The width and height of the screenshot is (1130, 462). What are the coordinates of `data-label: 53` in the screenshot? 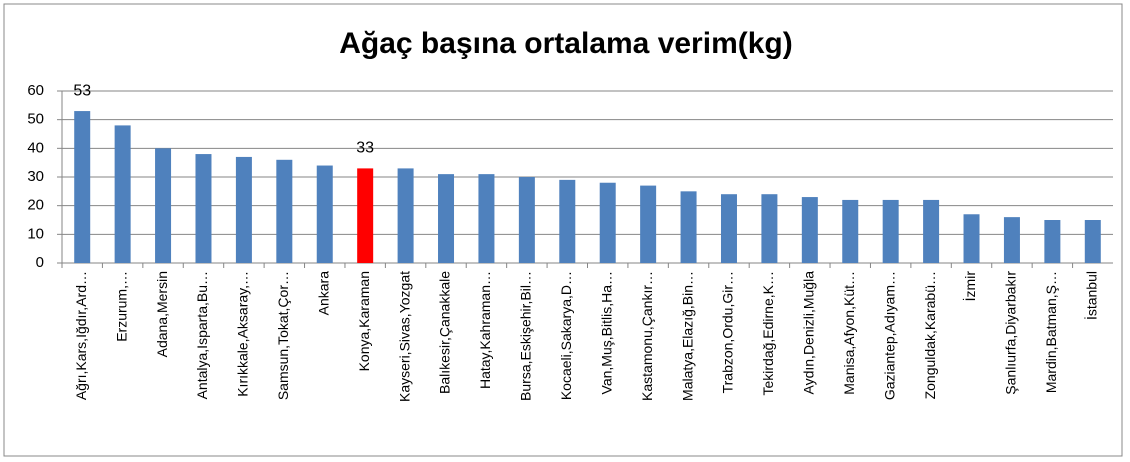 It's located at (82, 90).